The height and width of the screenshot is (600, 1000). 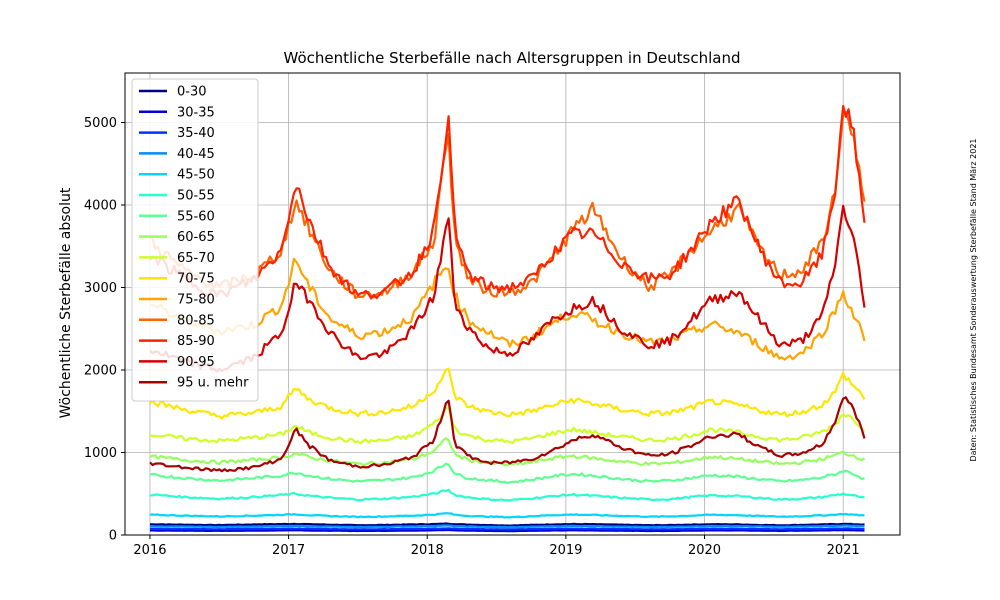 I want to click on x-axis: 2016 2017 2018 2019 2020 2021, so click(x=496, y=546).